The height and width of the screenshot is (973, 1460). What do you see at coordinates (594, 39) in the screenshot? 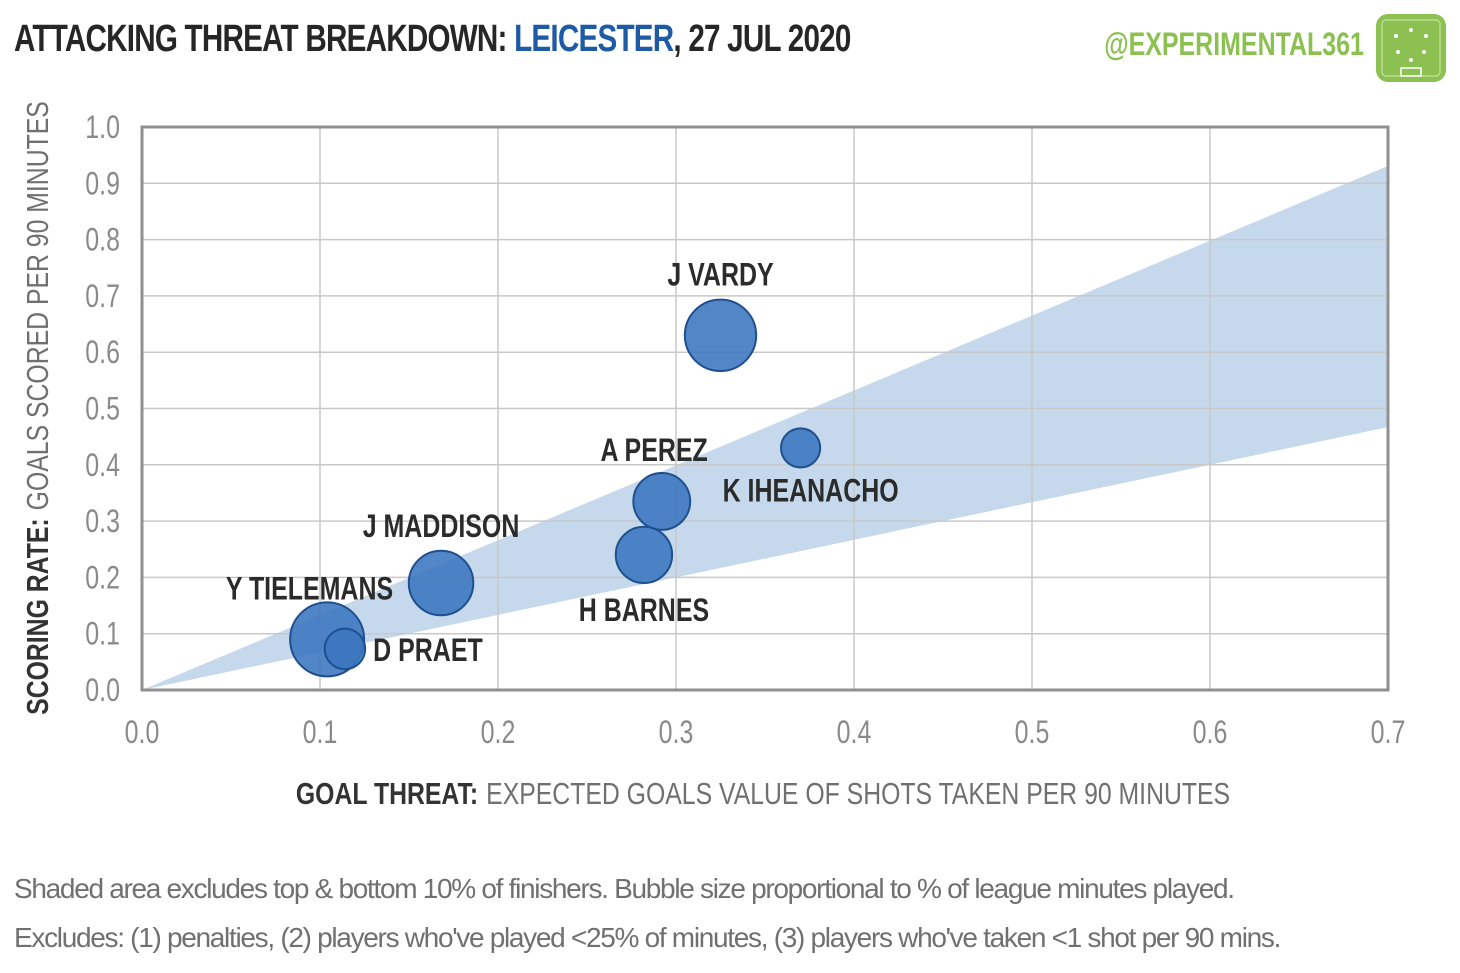
I see `title-team: LEICESTER` at bounding box center [594, 39].